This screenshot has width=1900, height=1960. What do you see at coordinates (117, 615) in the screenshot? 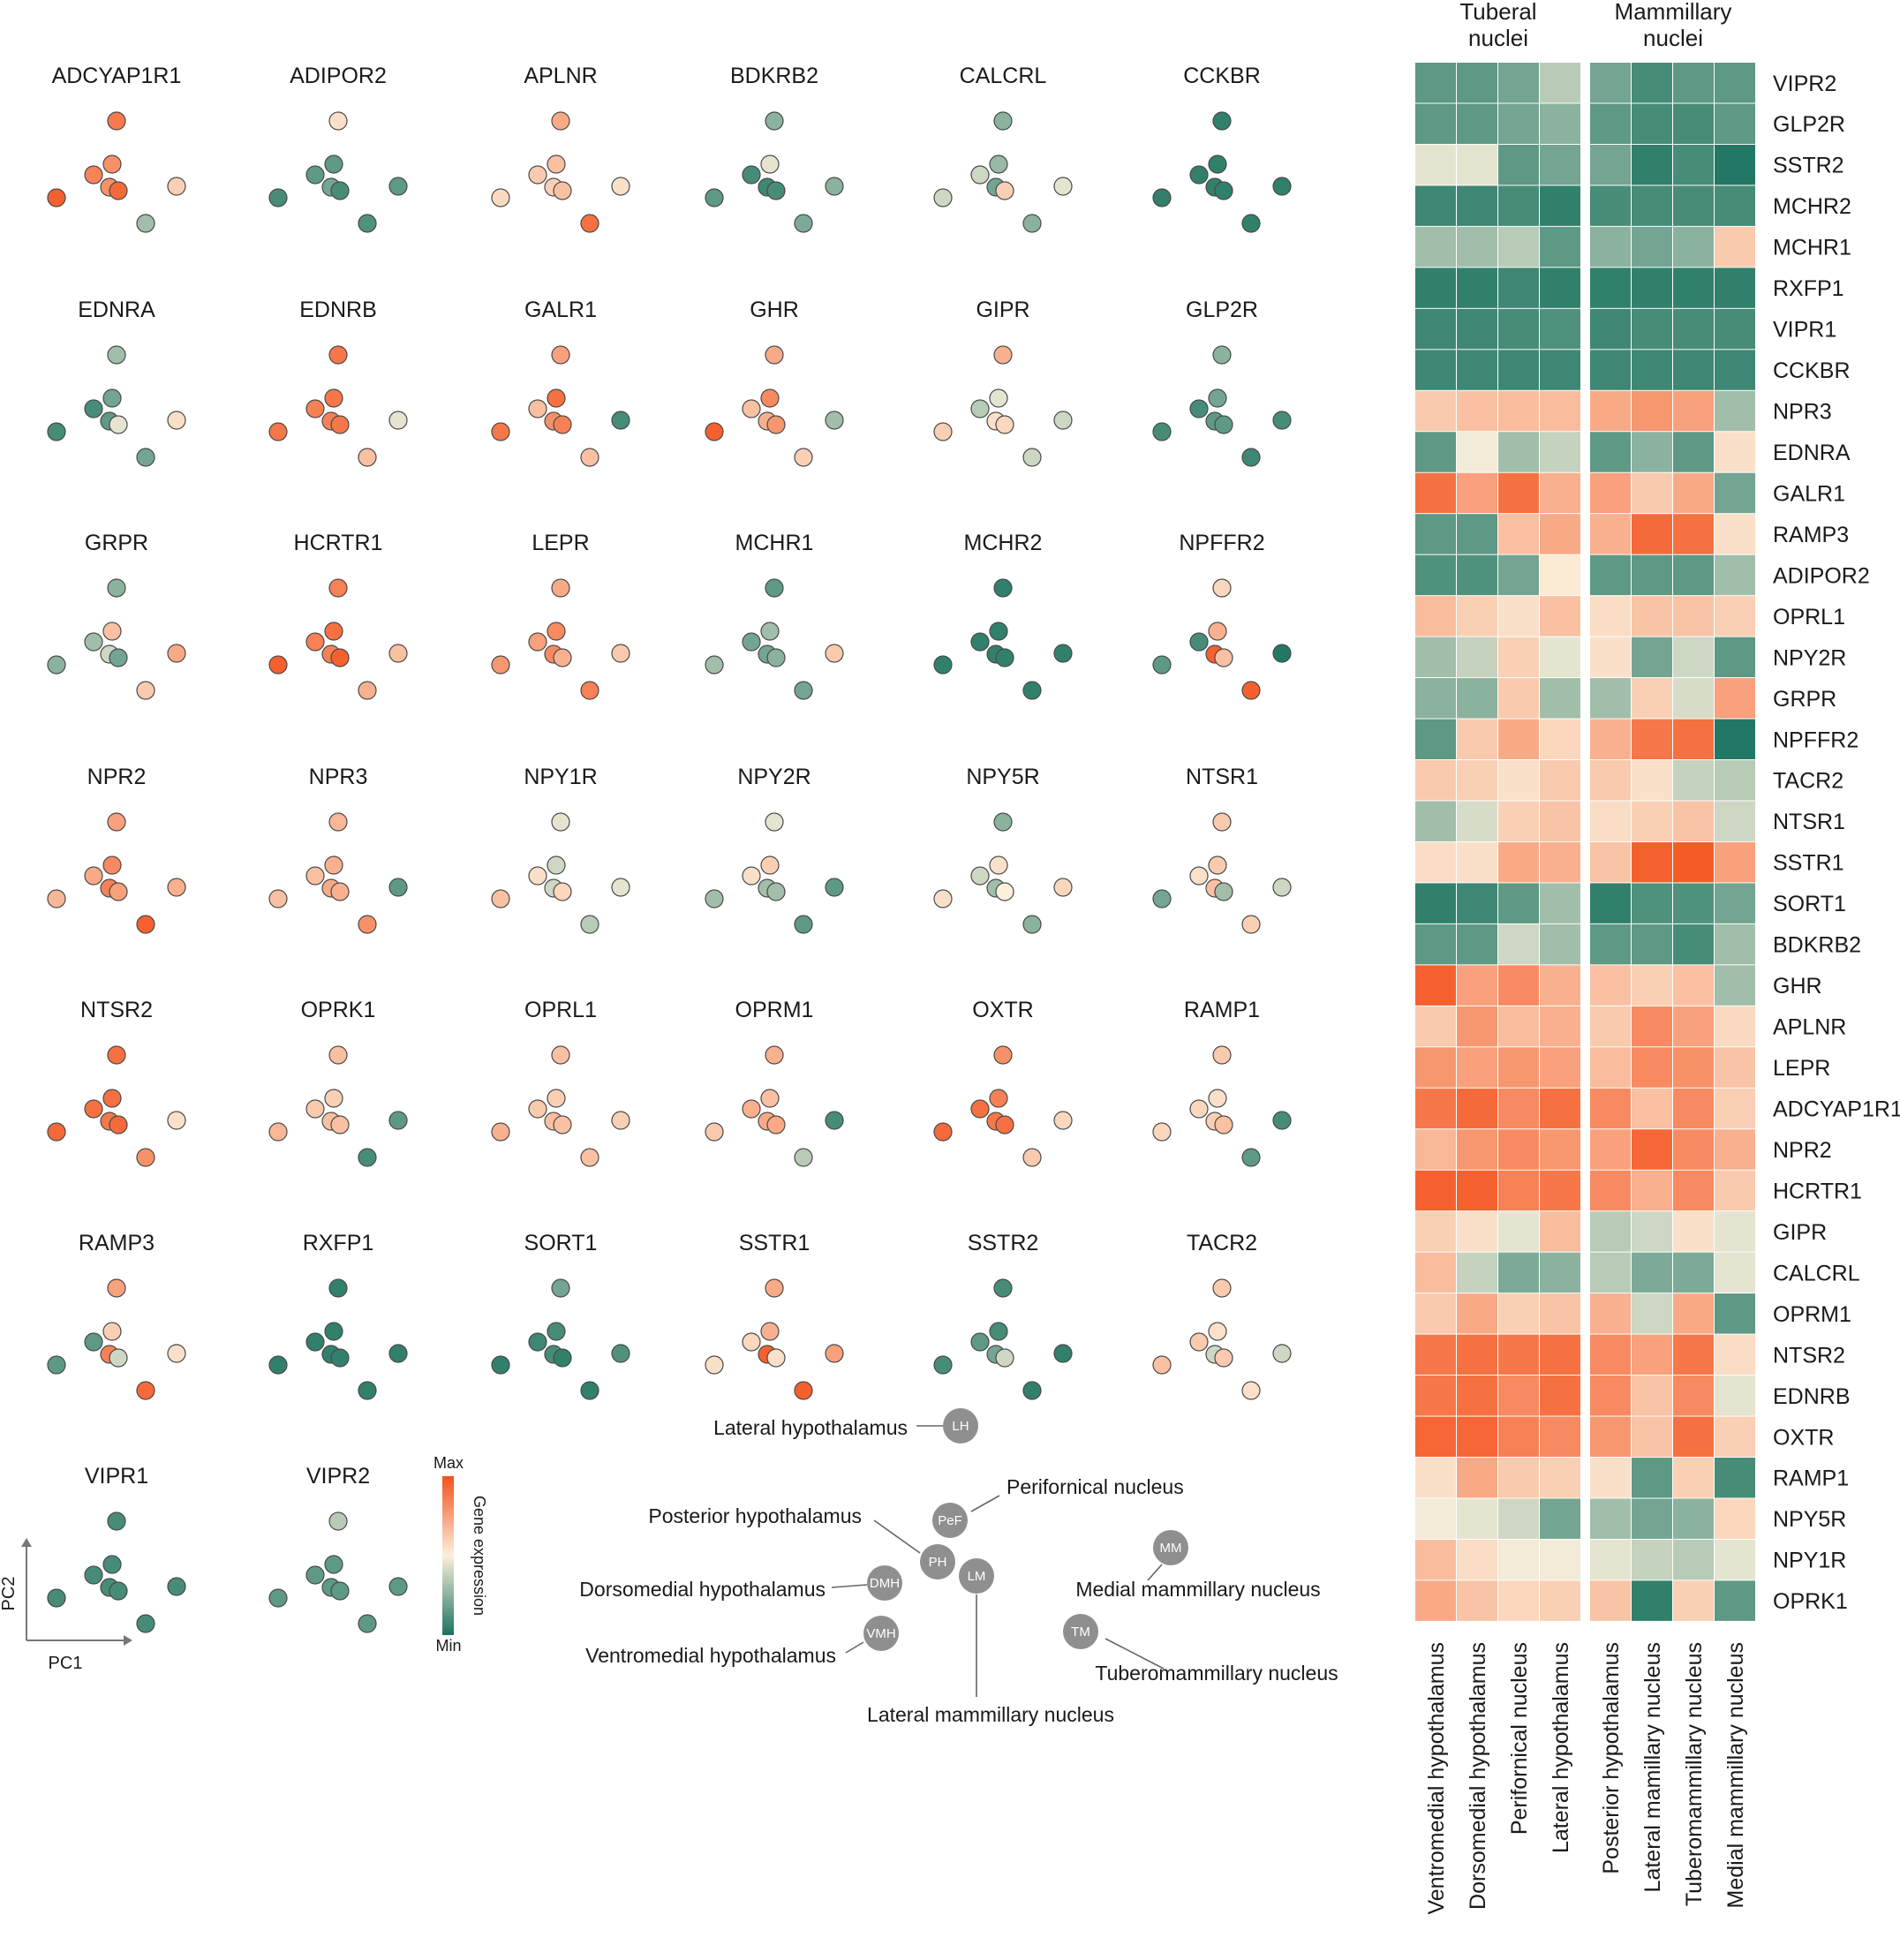
I see `panel-grpr: GRPR` at bounding box center [117, 615].